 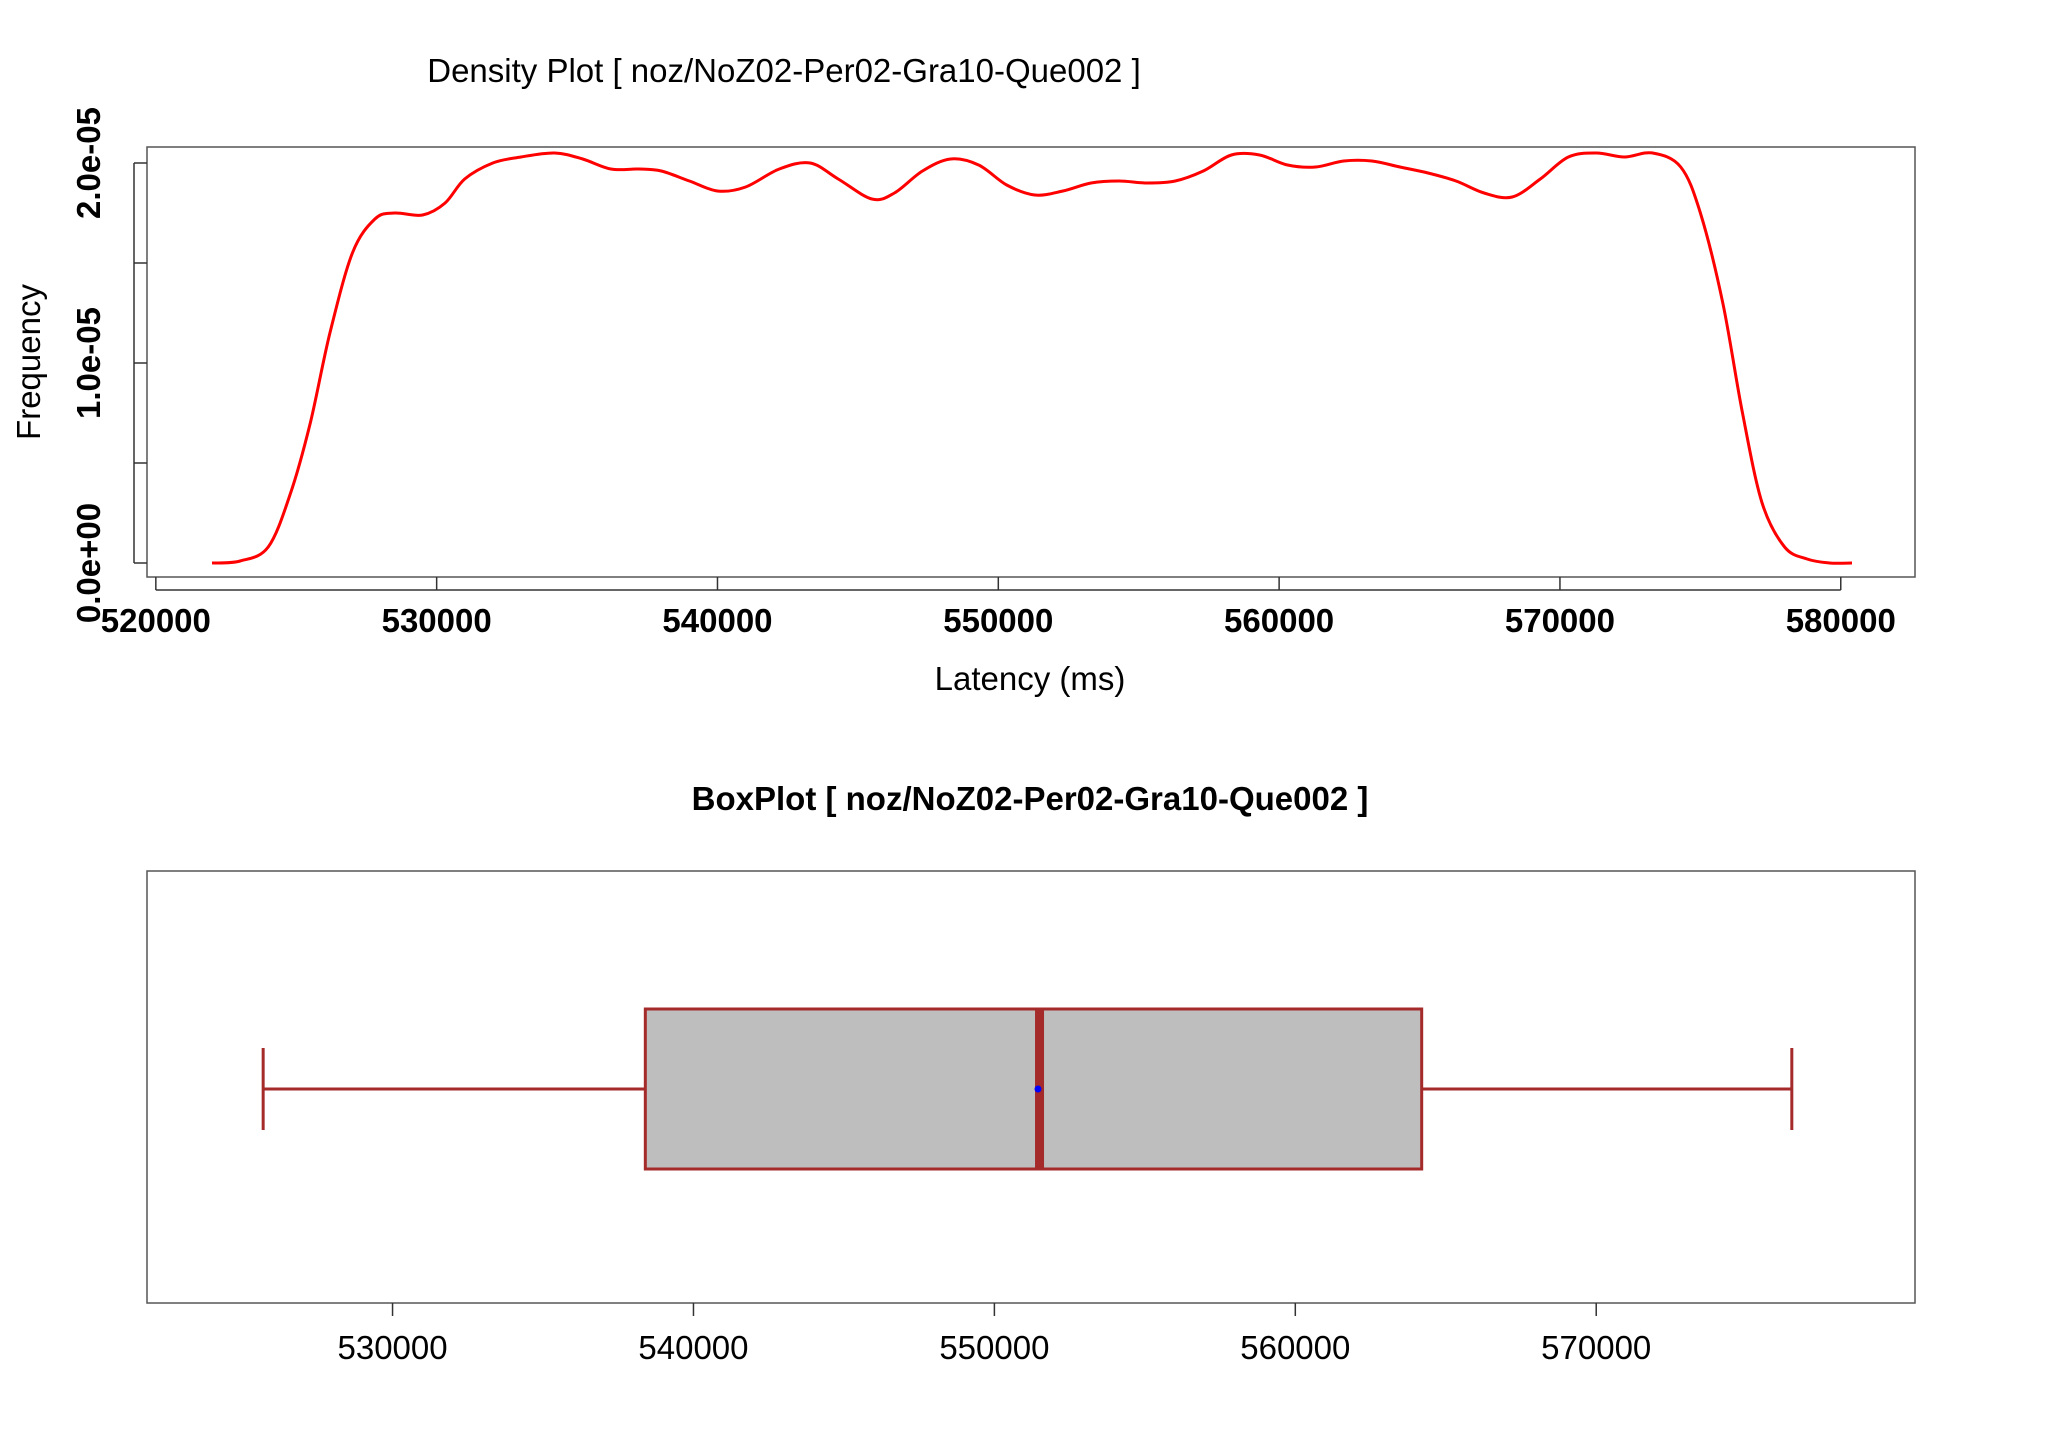 I want to click on density-y-axis: 0.0e+00 1.0e-05 2.0e-05, so click(x=108, y=365).